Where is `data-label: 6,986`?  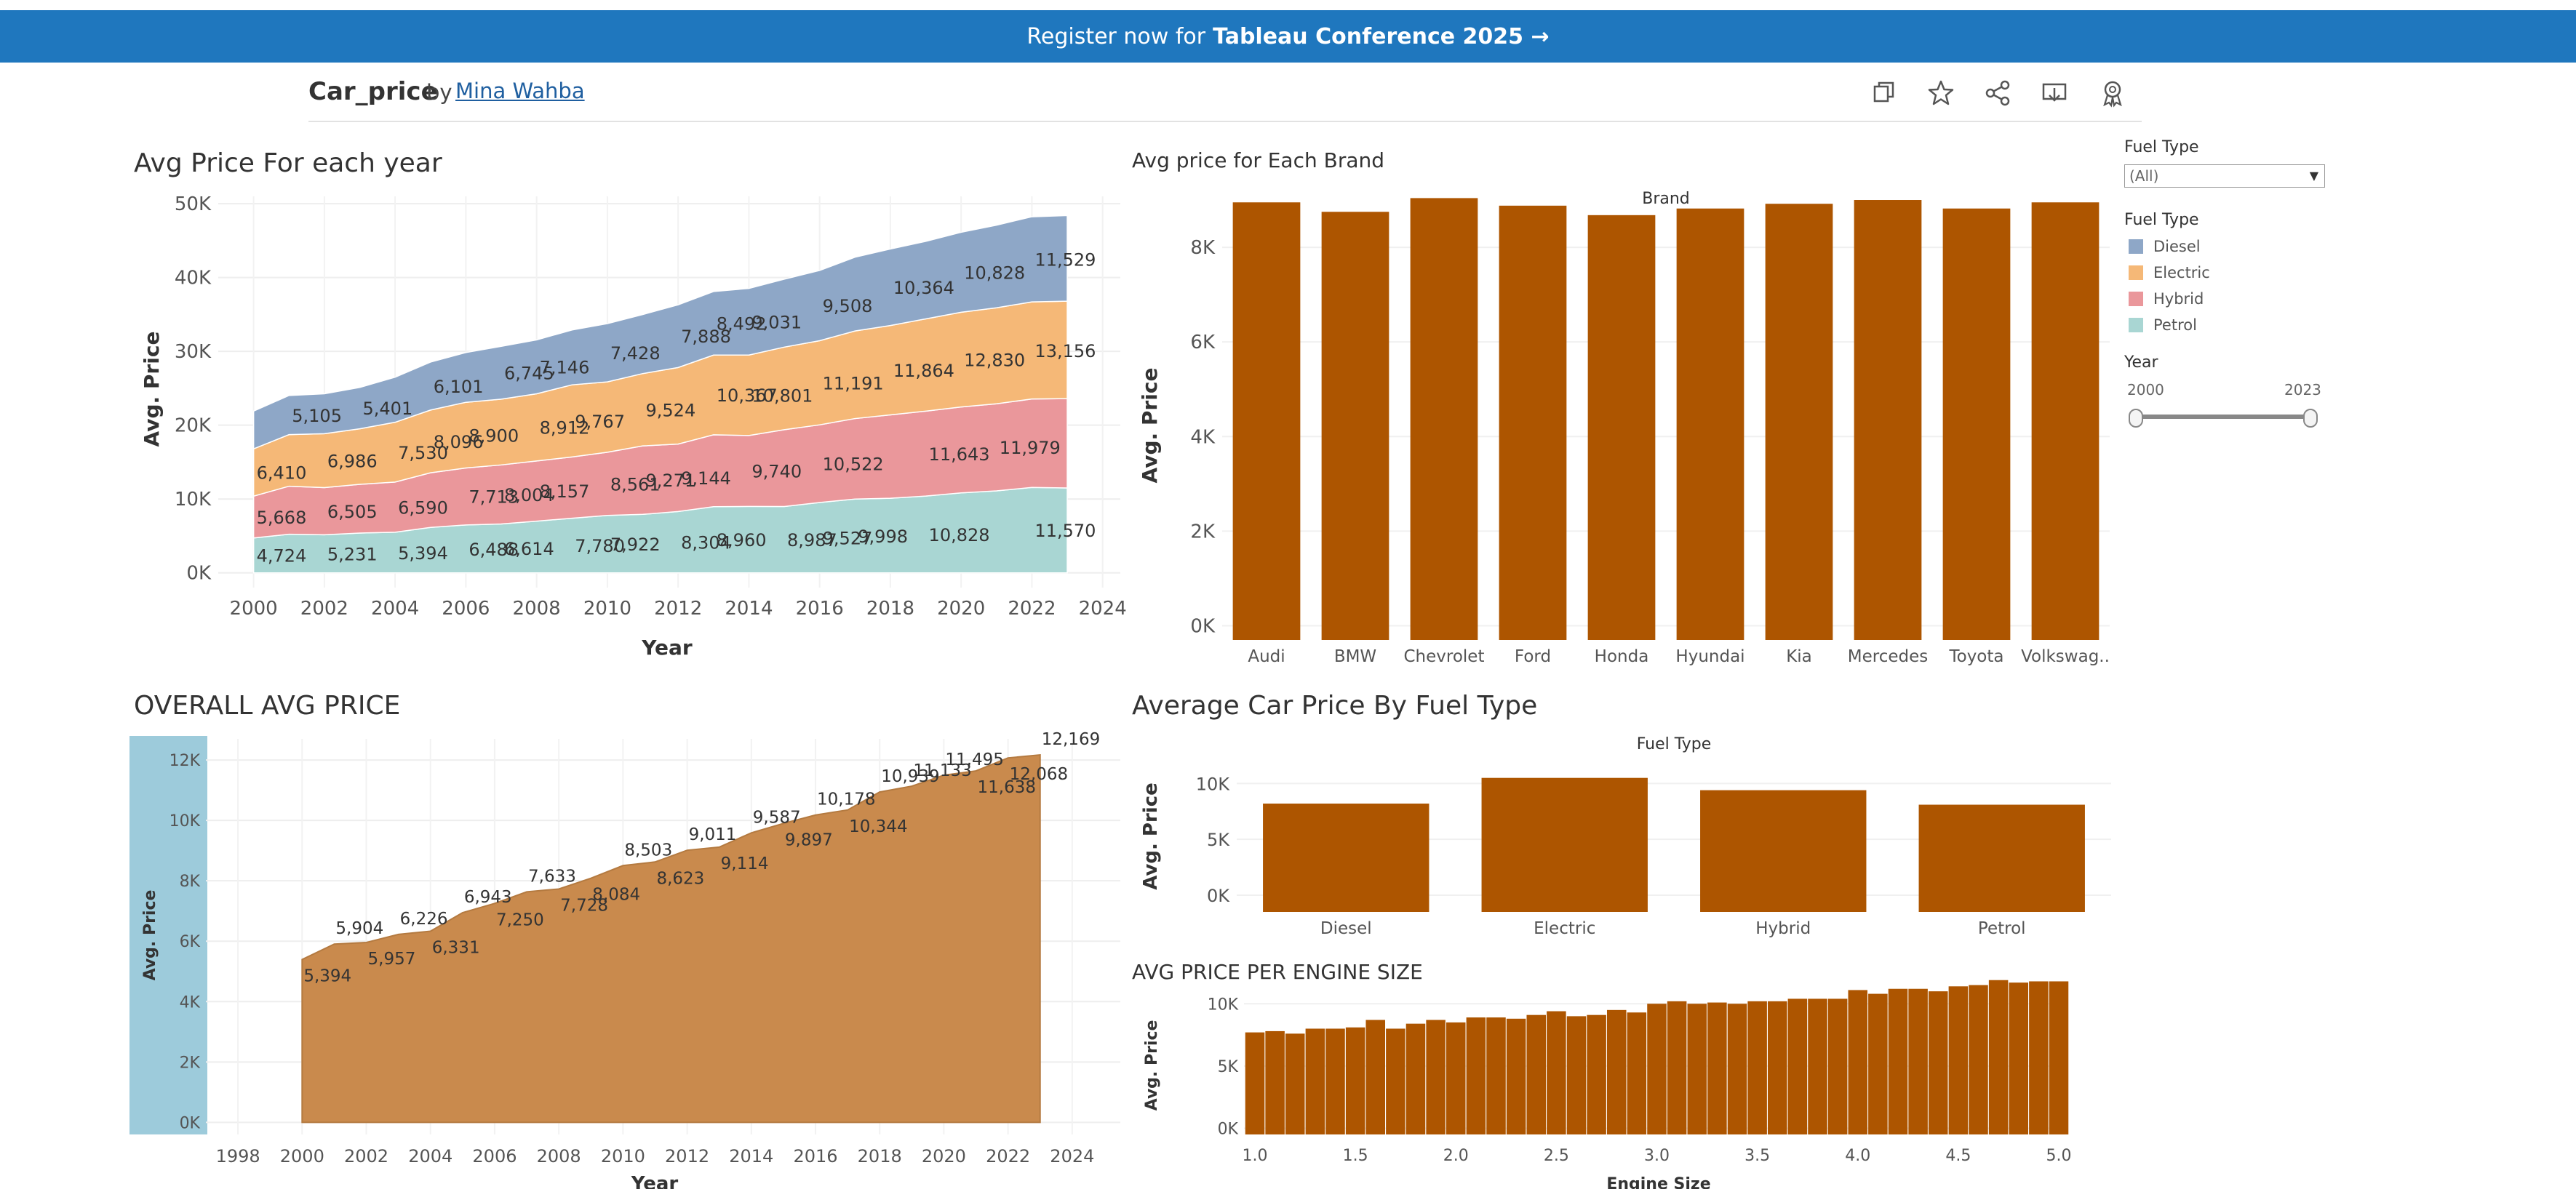
data-label: 6,986 is located at coordinates (352, 461).